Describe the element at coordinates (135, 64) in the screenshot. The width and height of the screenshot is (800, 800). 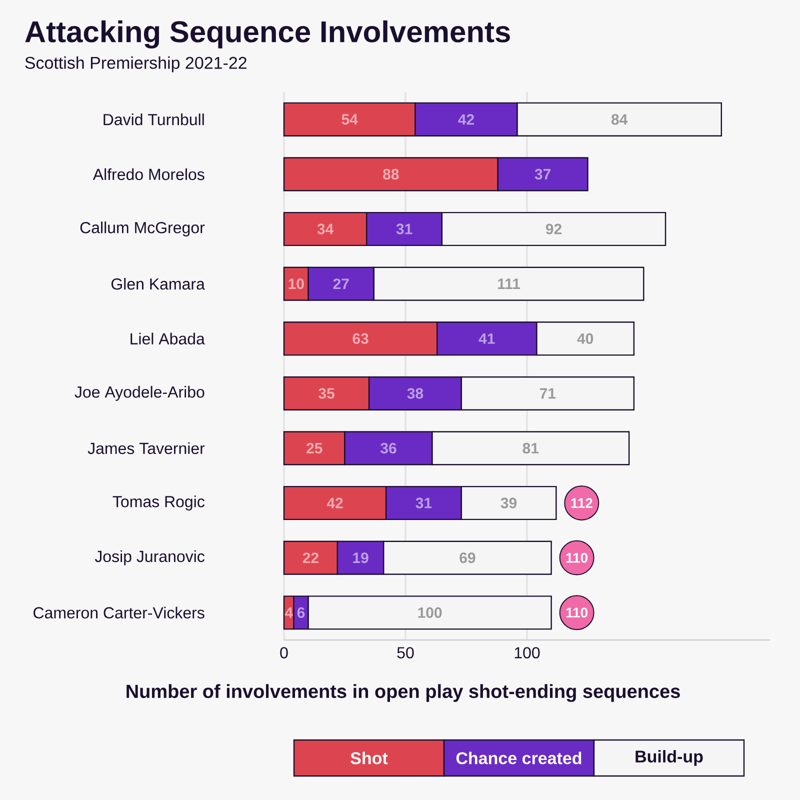
I see `text: Scottish Premiership 2021-22` at that location.